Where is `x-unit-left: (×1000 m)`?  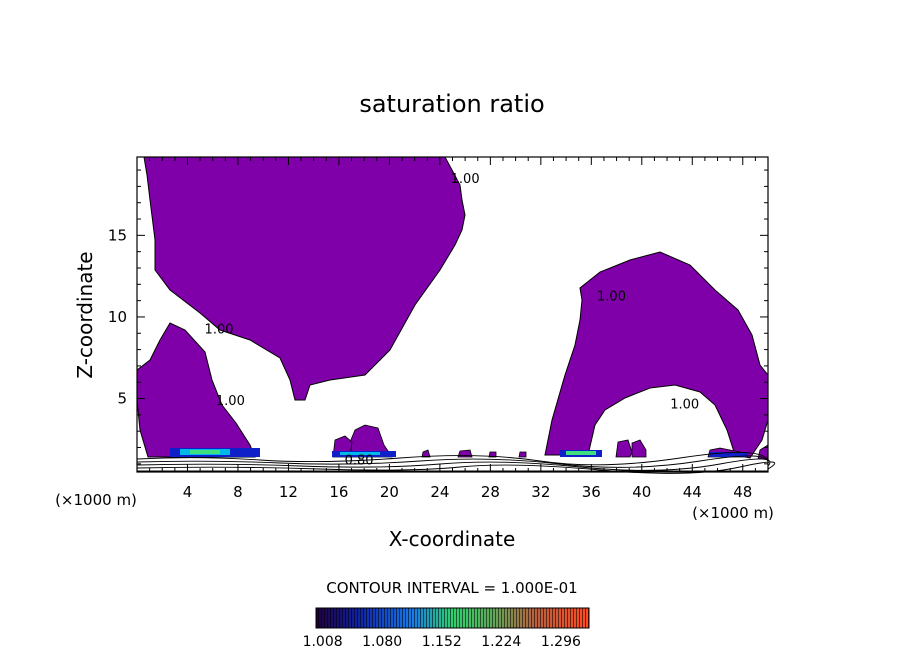 x-unit-left: (×1000 m) is located at coordinates (96, 500).